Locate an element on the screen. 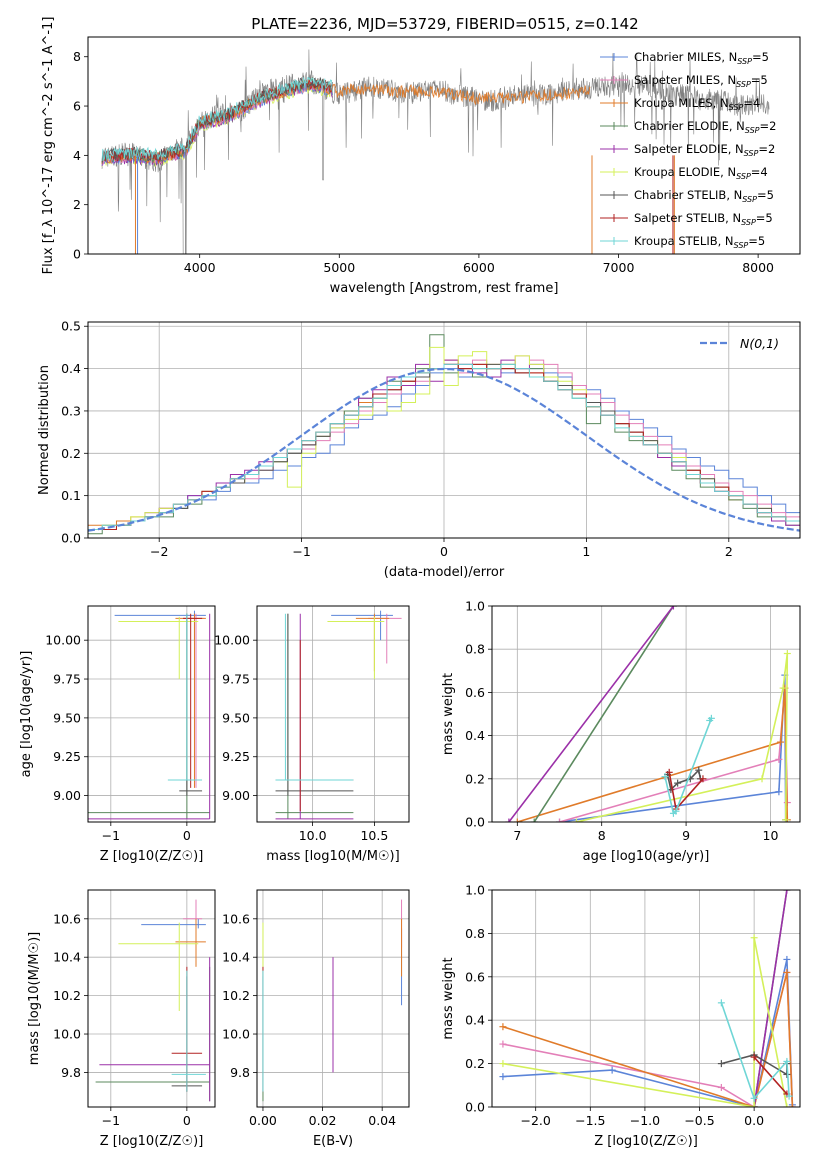  x-tick-label: −1.0 is located at coordinates (645, 1120).